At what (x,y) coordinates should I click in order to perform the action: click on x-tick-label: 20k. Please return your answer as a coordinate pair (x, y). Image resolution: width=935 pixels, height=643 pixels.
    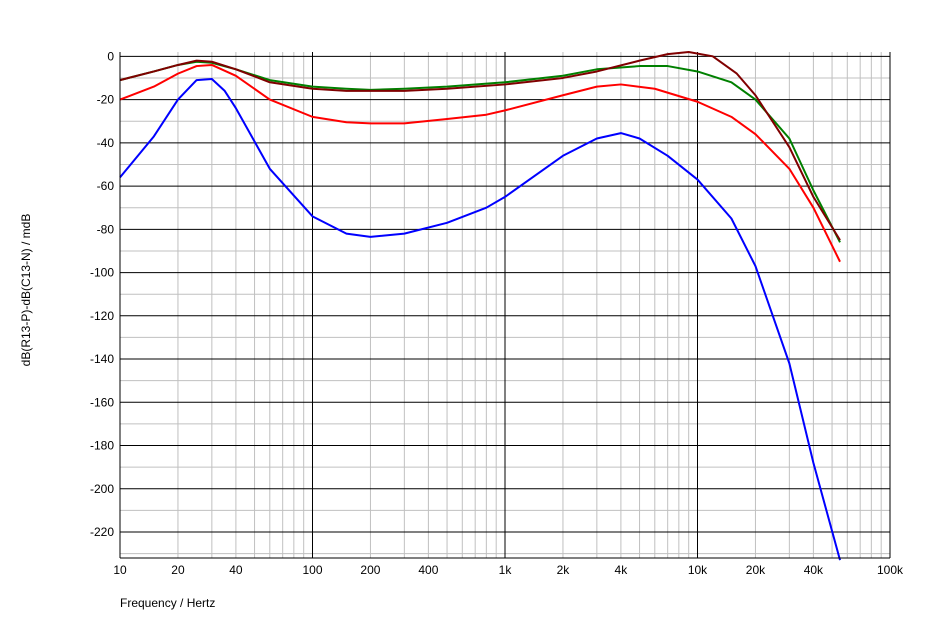
    Looking at the image, I should click on (756, 570).